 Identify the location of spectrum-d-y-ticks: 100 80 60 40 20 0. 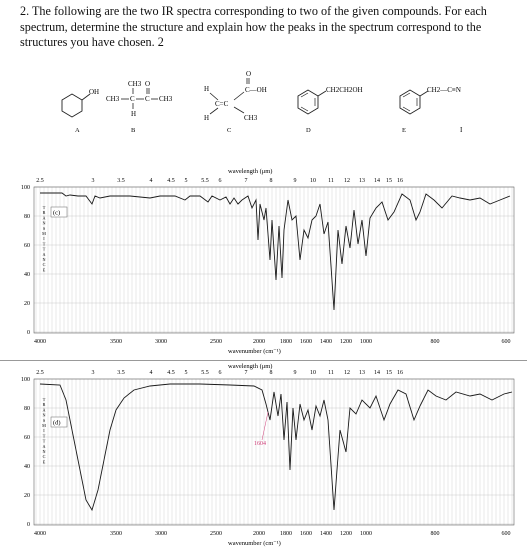
(25, 452).